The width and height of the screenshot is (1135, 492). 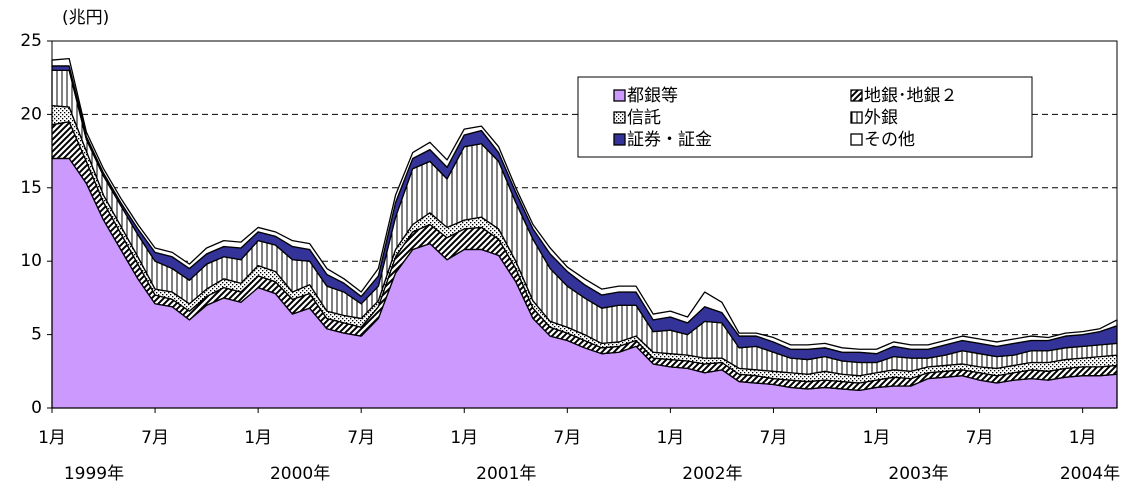 What do you see at coordinates (31, 41) in the screenshot?
I see `y-tick-label: 25` at bounding box center [31, 41].